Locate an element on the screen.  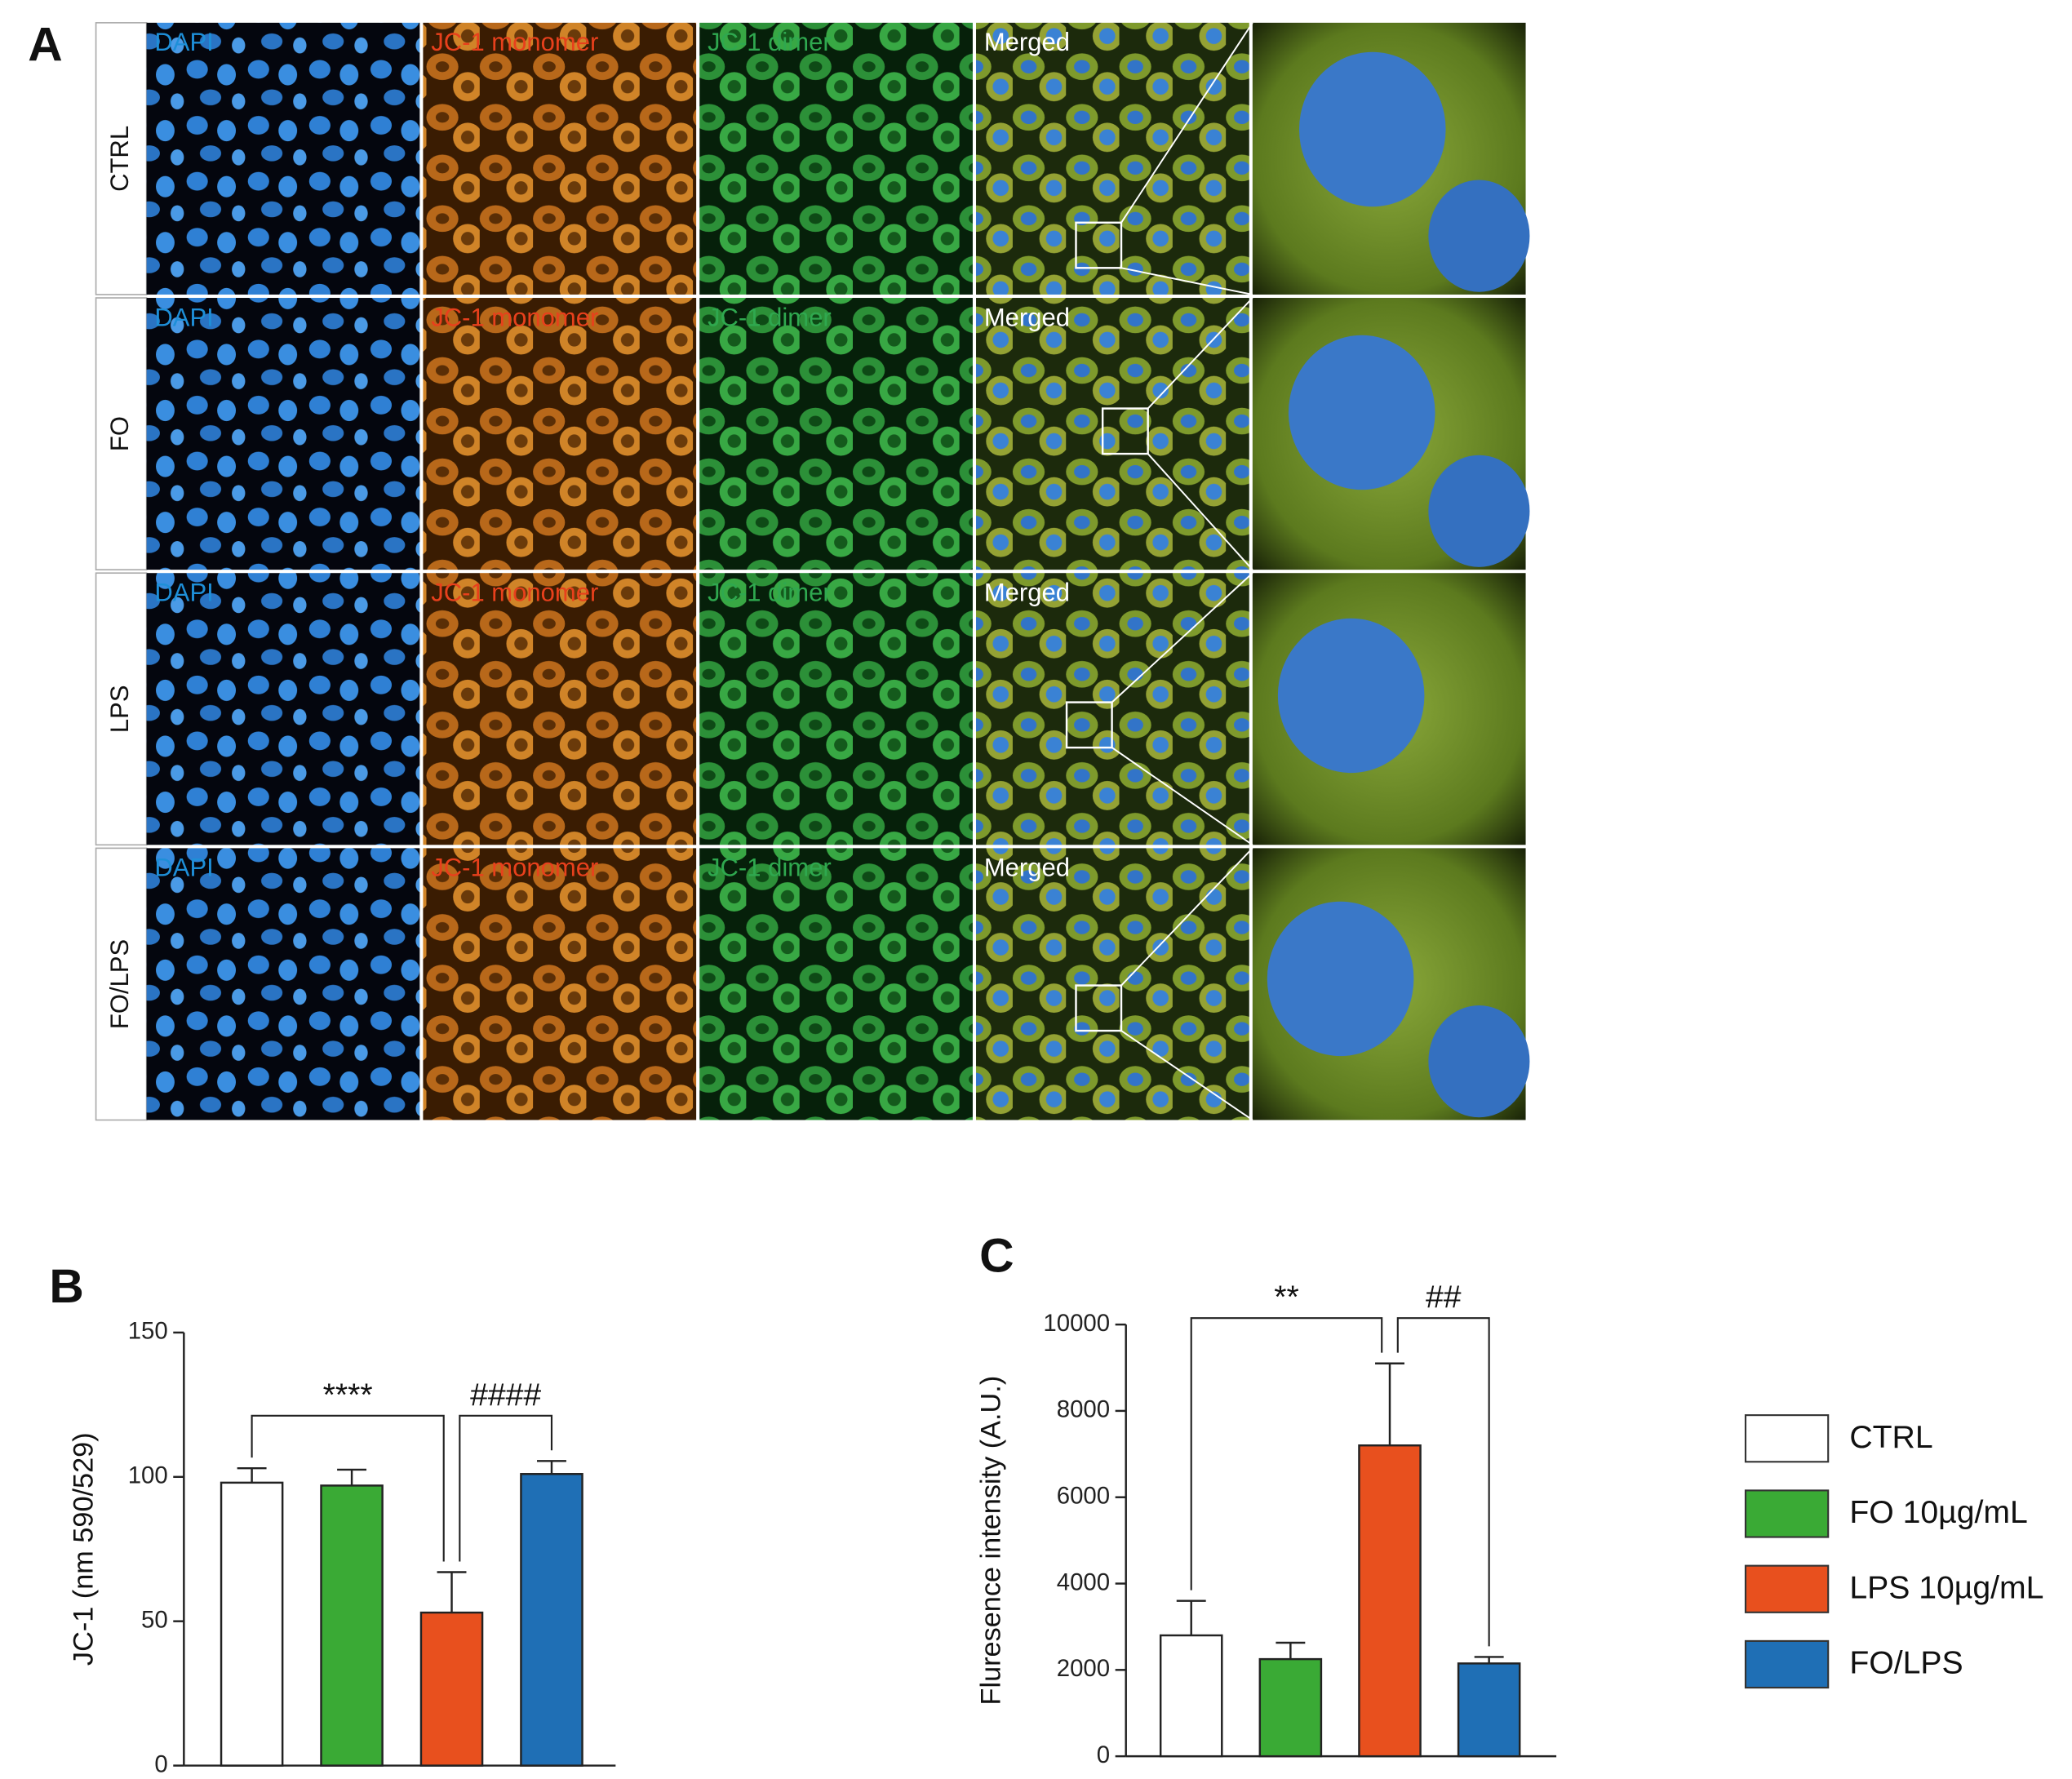
significance-label: ## is located at coordinates (1444, 1297).